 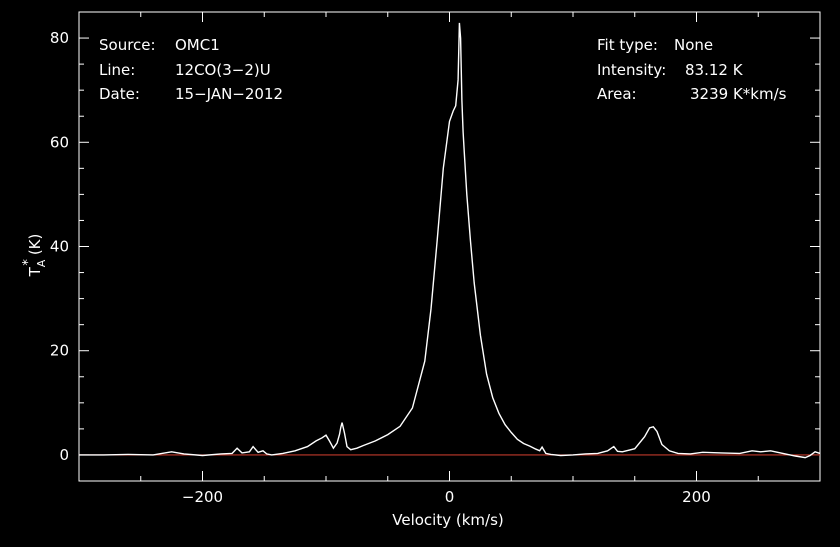 I want to click on y-axis-label: TA* (K), so click(x=34, y=256).